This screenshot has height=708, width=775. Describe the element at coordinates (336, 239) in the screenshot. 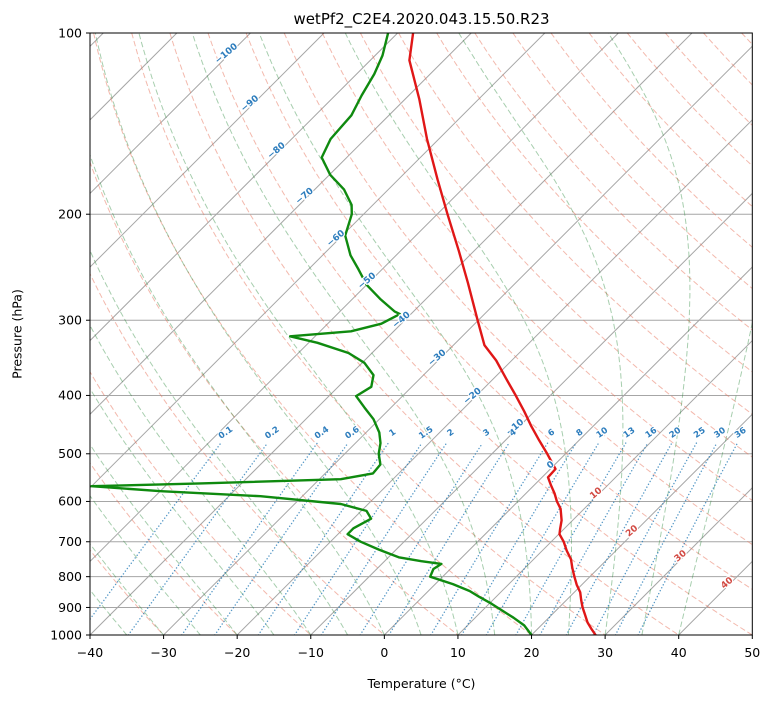

I see `svg-text: −60` at that location.